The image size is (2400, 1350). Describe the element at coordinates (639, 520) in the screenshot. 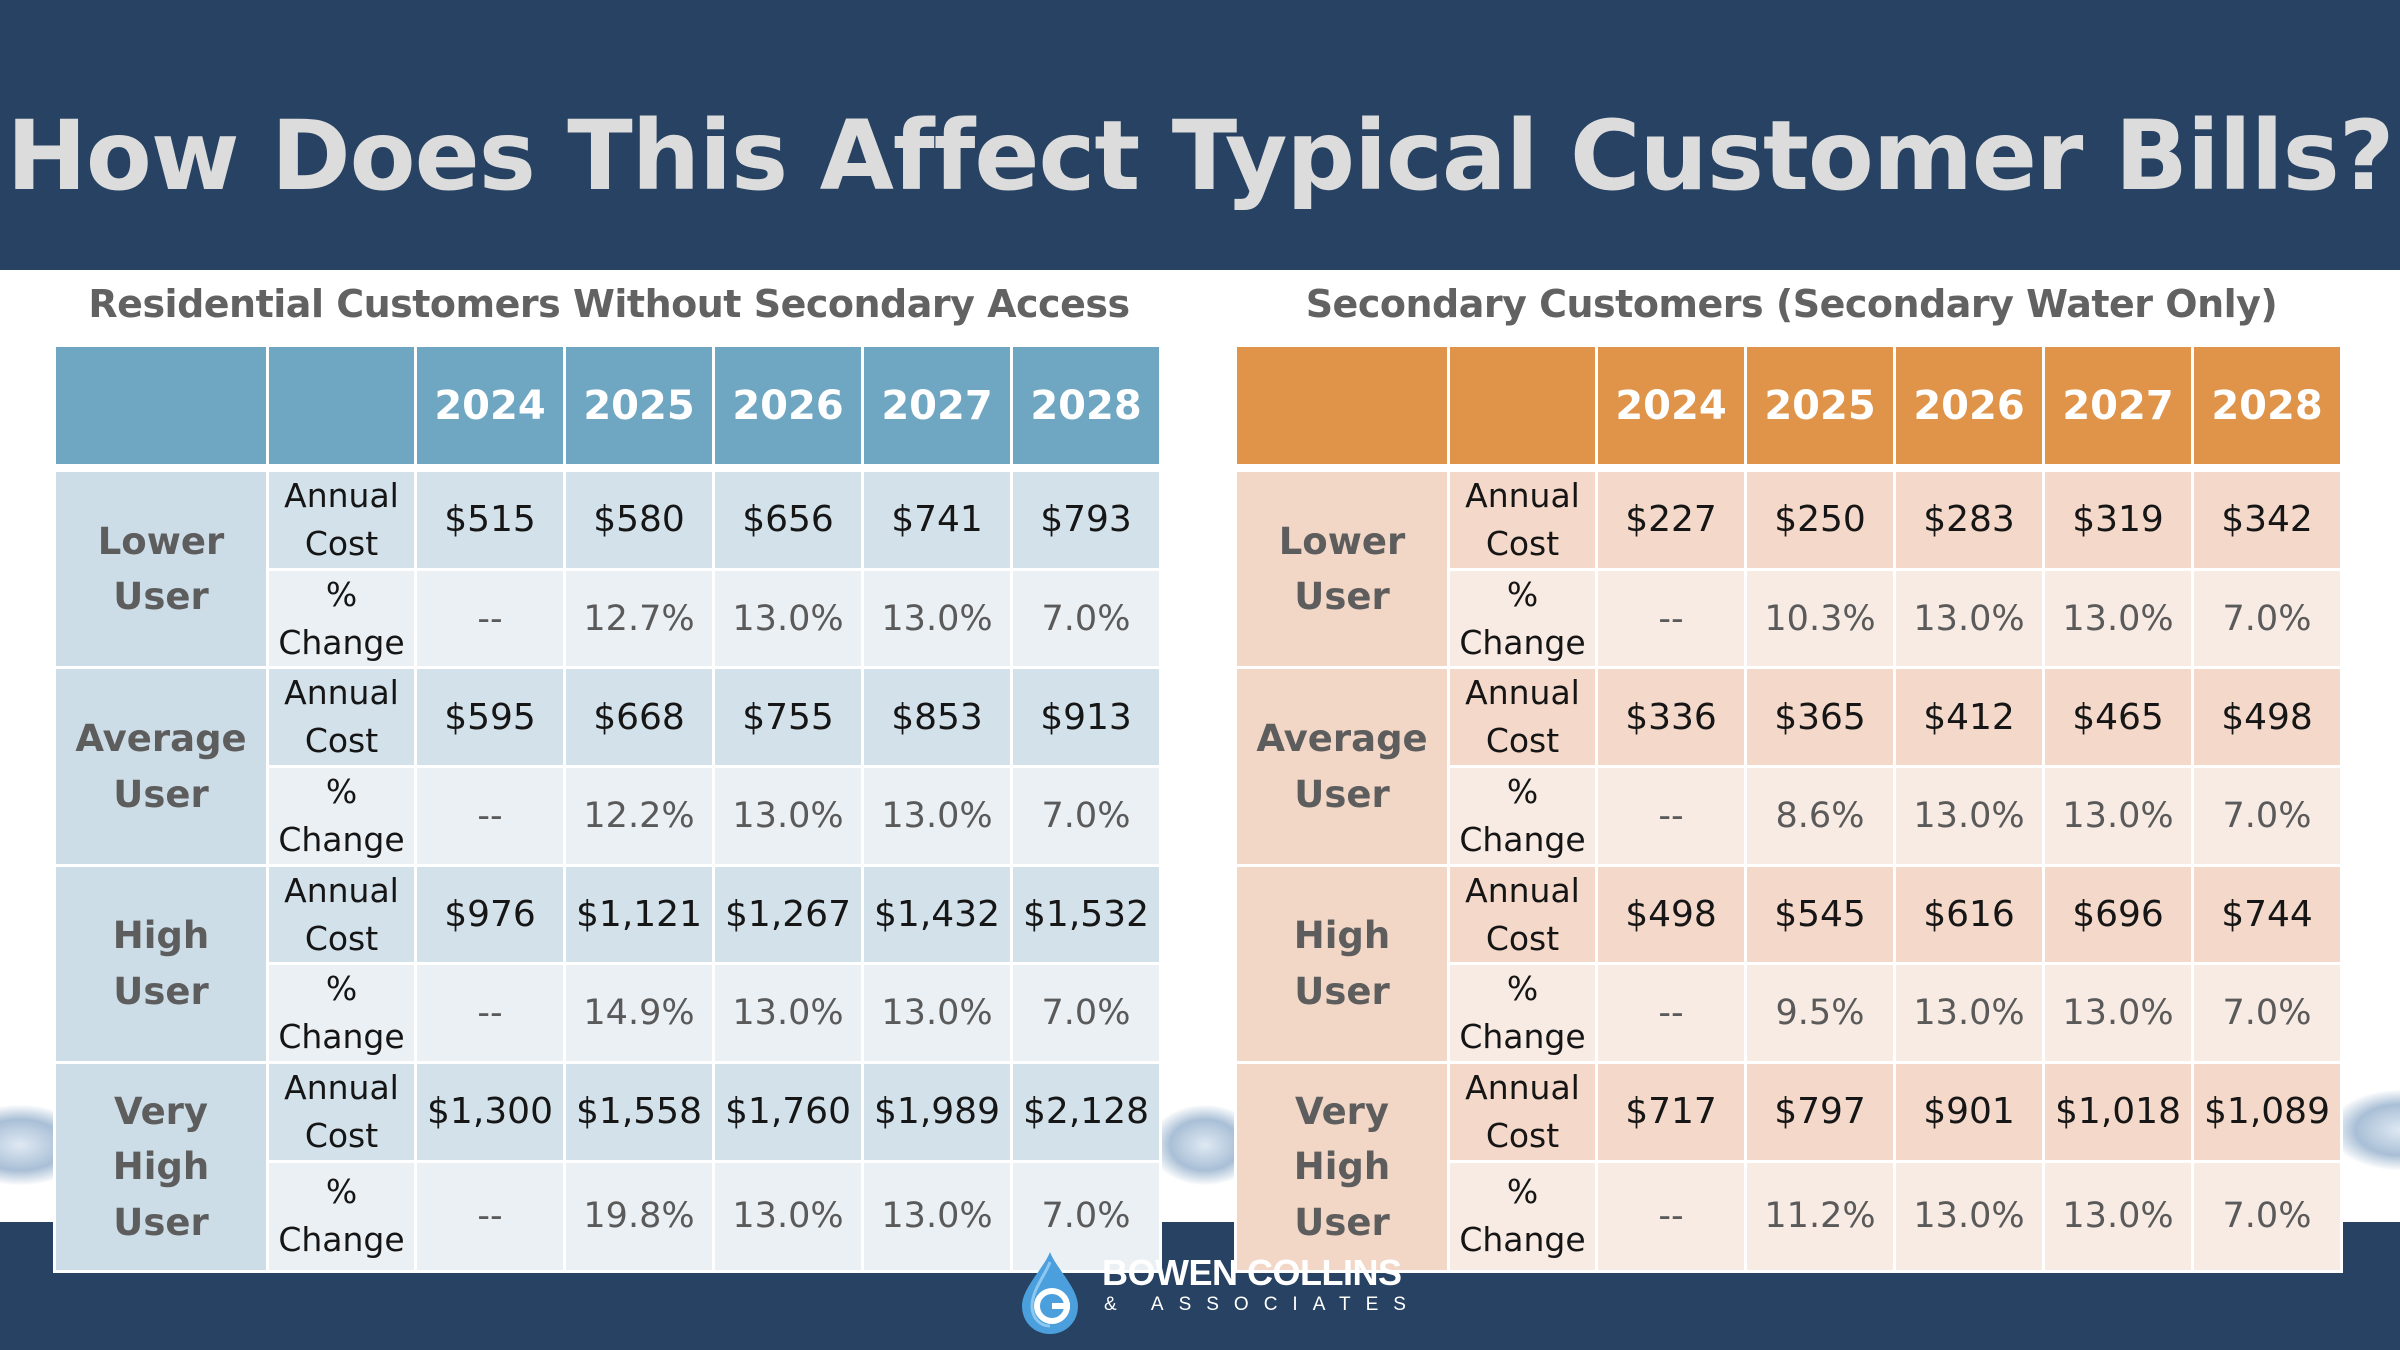

I see `annual-cost-cell: $580` at that location.